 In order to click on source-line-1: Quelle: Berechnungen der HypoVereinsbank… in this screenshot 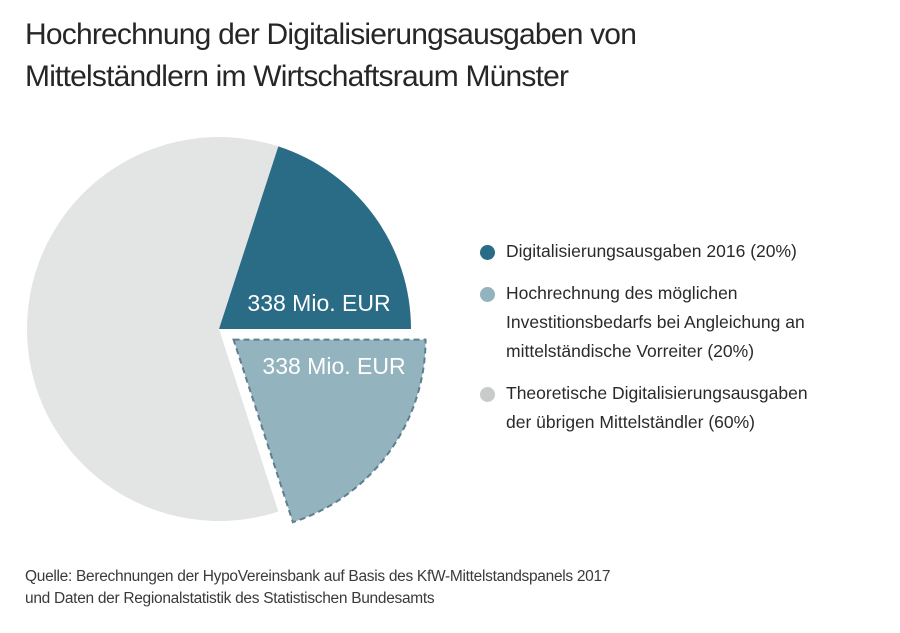, I will do `click(318, 576)`.